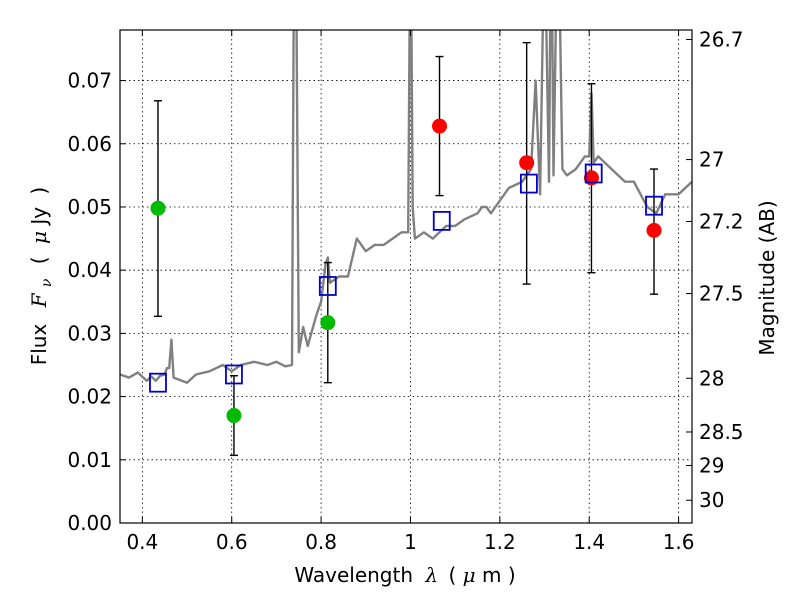 The width and height of the screenshot is (800, 600). What do you see at coordinates (39, 191) in the screenshot?
I see `y-axis-label-close: )` at bounding box center [39, 191].